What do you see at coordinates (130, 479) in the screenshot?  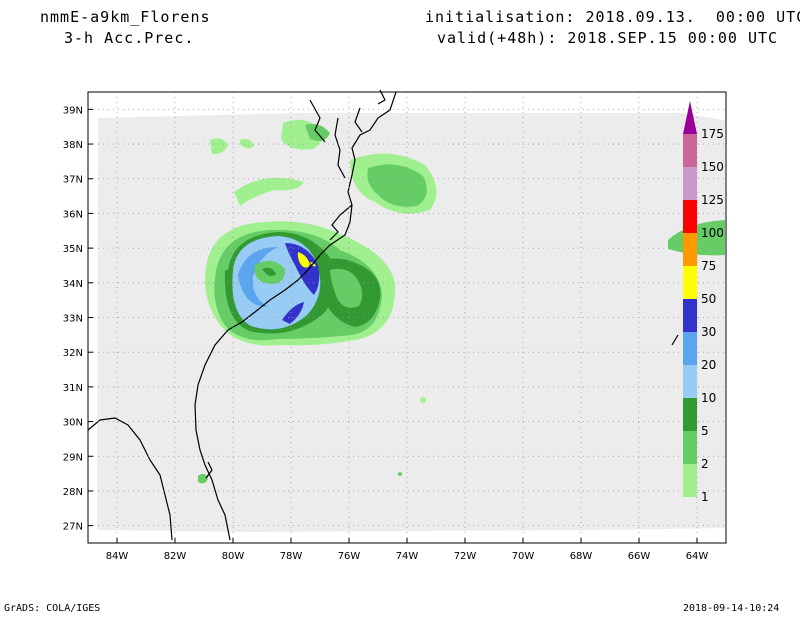 I see `gulf-coastline` at bounding box center [130, 479].